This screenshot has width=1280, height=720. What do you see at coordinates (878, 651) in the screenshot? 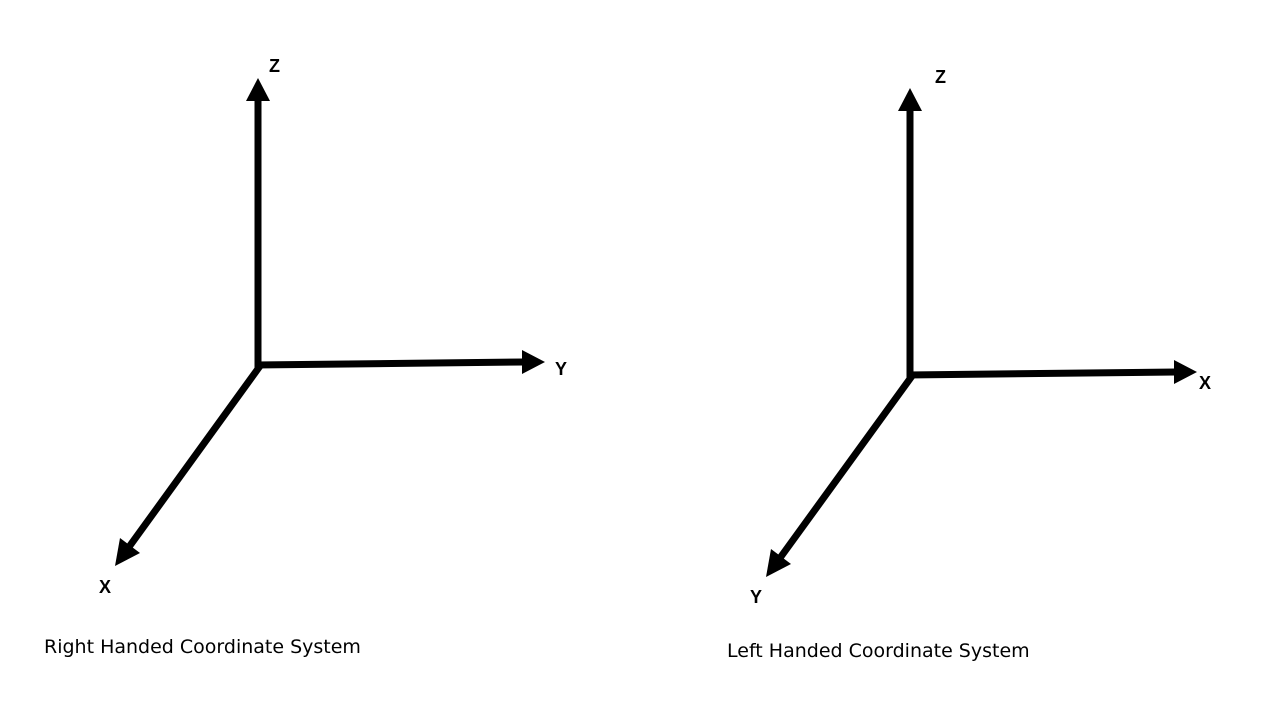
I see `lh-caption: Left Handed Coordinate System` at bounding box center [878, 651].